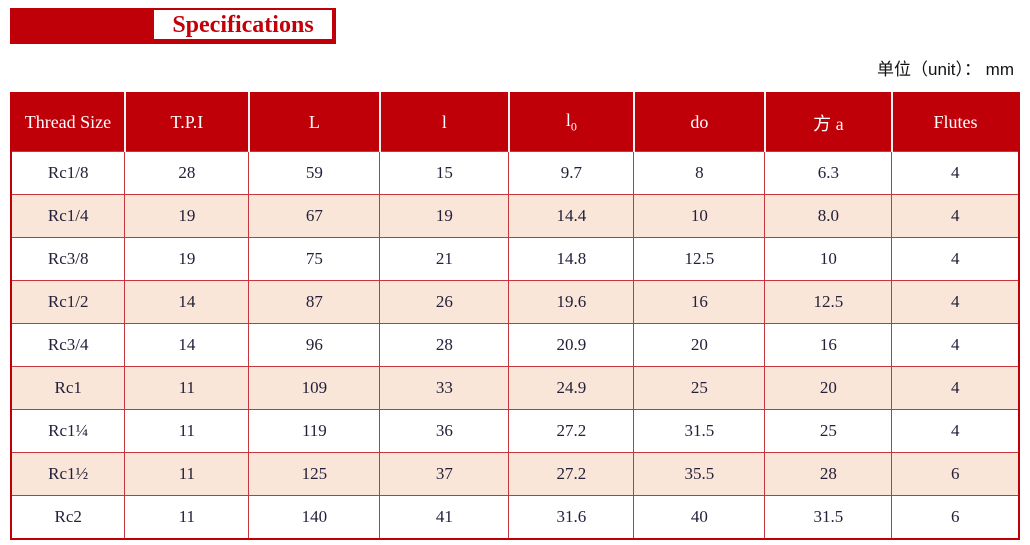 The height and width of the screenshot is (545, 1030). Describe the element at coordinates (699, 517) in the screenshot. I see `table-cell: 40` at that location.